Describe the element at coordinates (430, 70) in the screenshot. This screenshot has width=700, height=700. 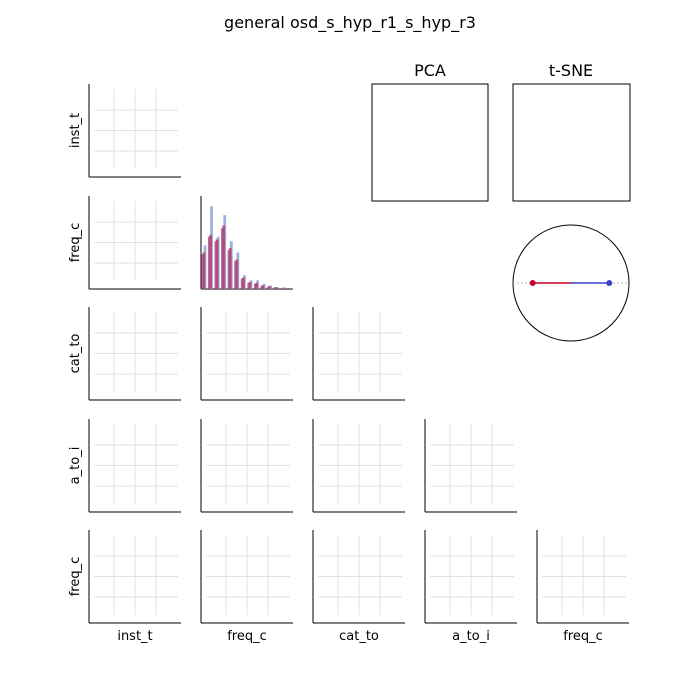
I see `pca-title: PCA` at that location.